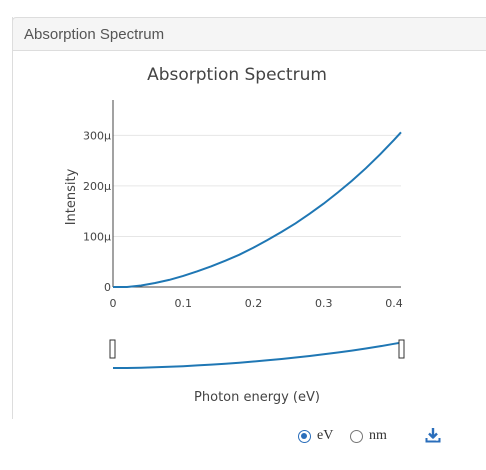 The image size is (486, 470). What do you see at coordinates (401, 349) in the screenshot?
I see `range-slider-handle-right` at bounding box center [401, 349].